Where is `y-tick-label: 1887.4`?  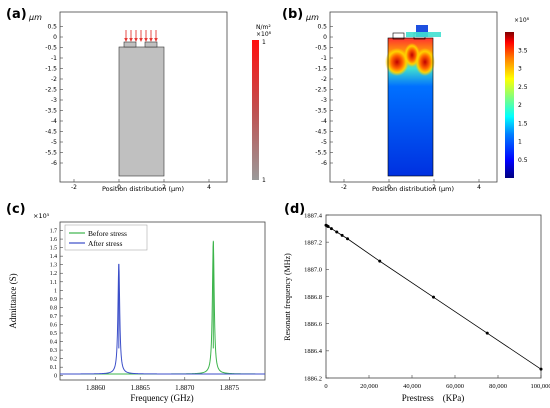 y-tick-label: 1887.4 is located at coordinates (313, 215).